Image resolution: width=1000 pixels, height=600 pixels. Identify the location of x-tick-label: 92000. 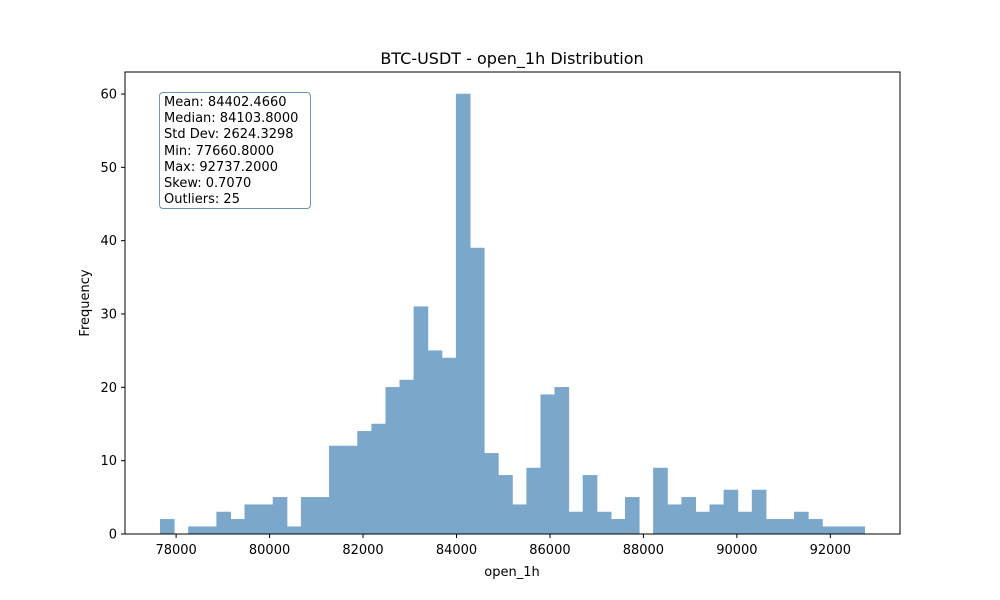
(830, 550).